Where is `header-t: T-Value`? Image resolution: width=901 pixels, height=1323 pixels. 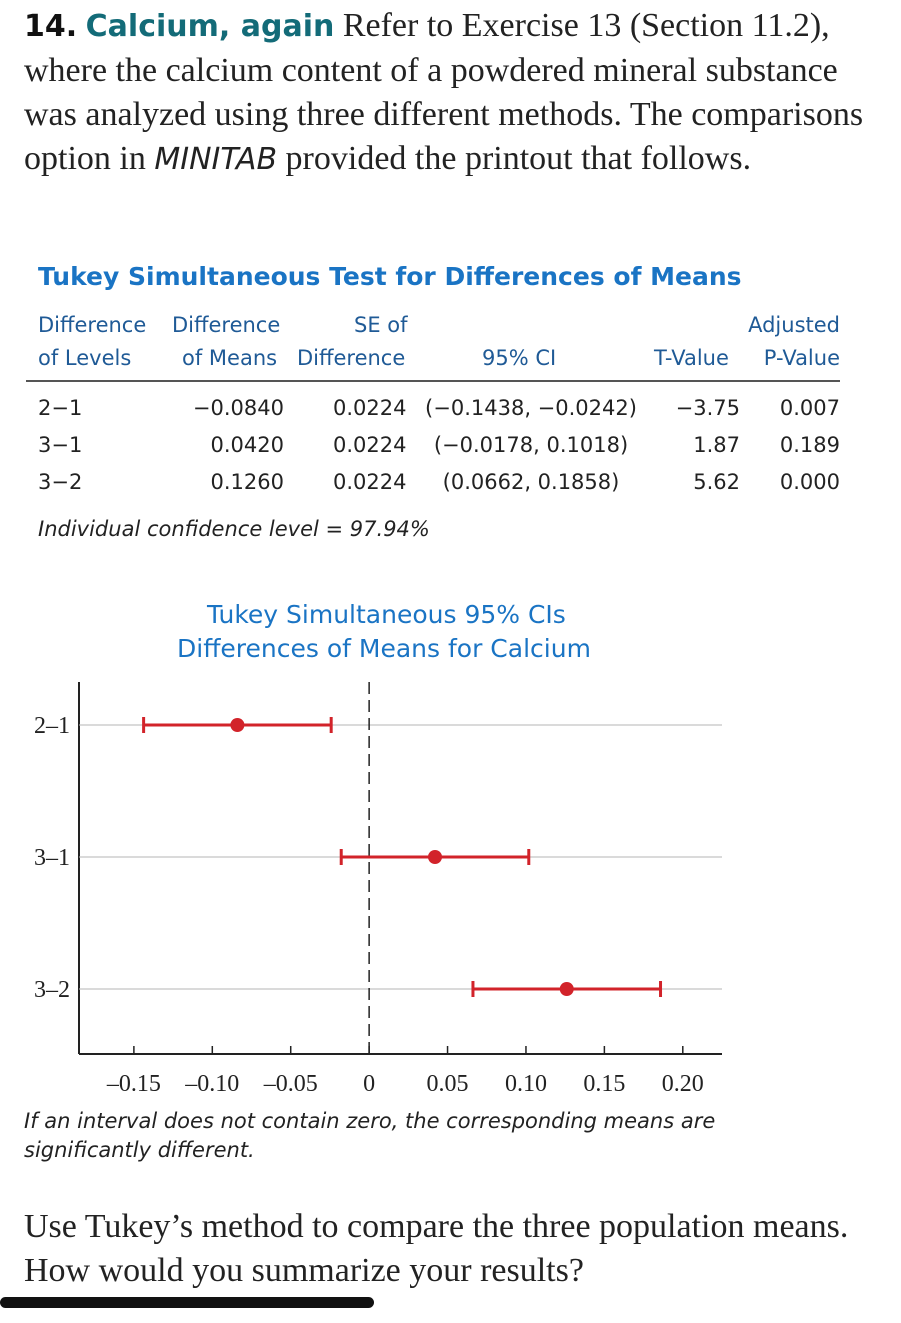
header-t: T-Value is located at coordinates (691, 358).